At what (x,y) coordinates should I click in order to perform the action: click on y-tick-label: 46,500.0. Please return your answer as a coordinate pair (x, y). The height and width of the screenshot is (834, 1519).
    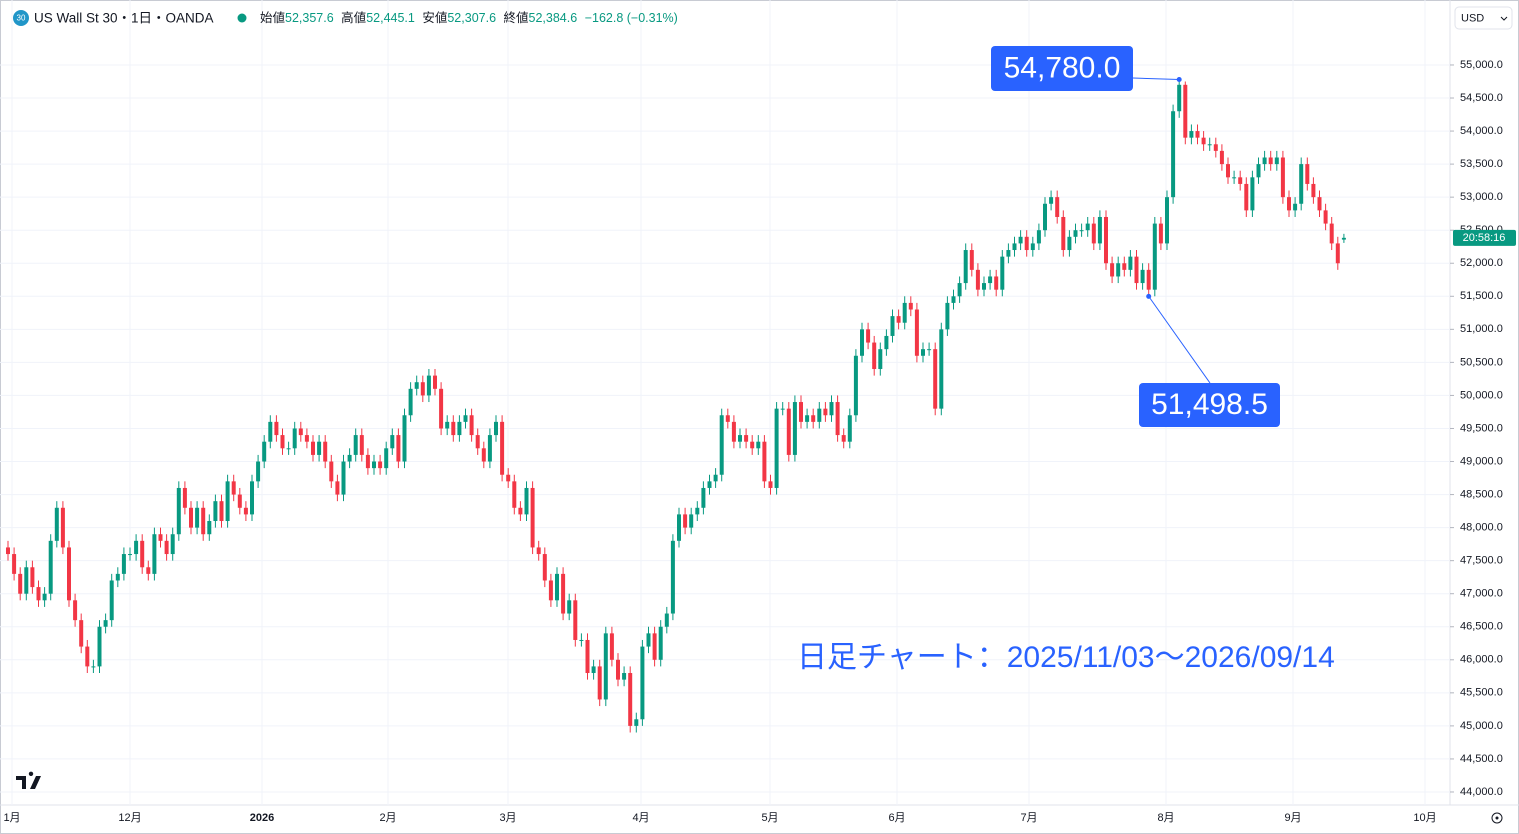
    Looking at the image, I should click on (1481, 627).